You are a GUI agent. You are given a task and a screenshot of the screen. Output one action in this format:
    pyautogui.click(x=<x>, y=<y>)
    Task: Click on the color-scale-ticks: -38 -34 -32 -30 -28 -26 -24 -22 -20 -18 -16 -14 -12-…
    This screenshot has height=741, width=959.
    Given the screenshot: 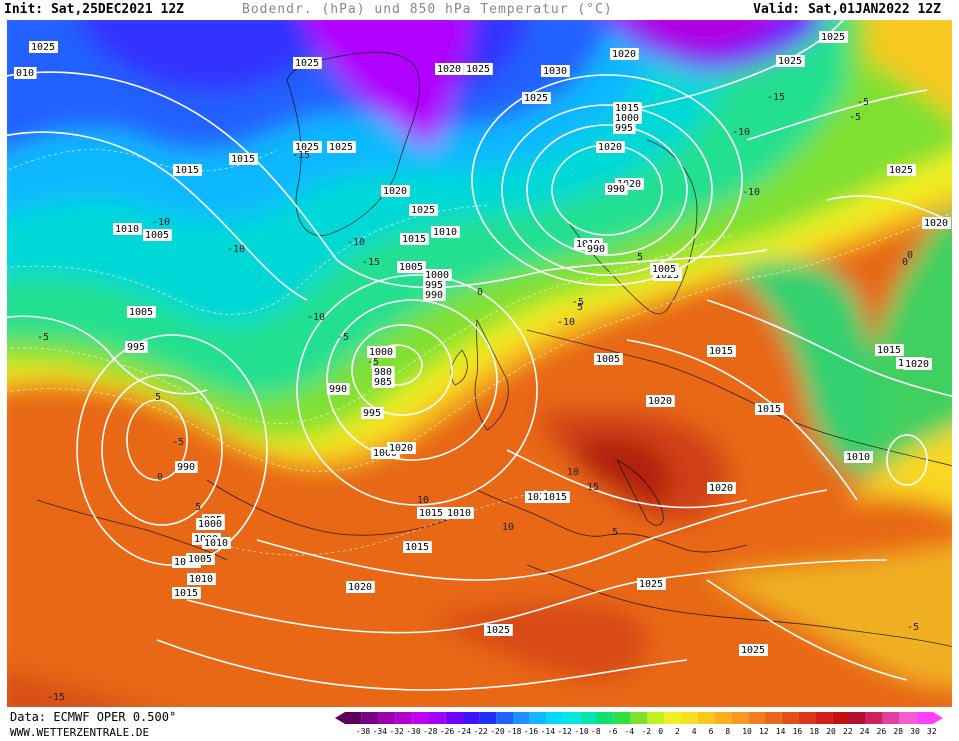 What is the action you would take?
    pyautogui.click(x=646, y=731)
    